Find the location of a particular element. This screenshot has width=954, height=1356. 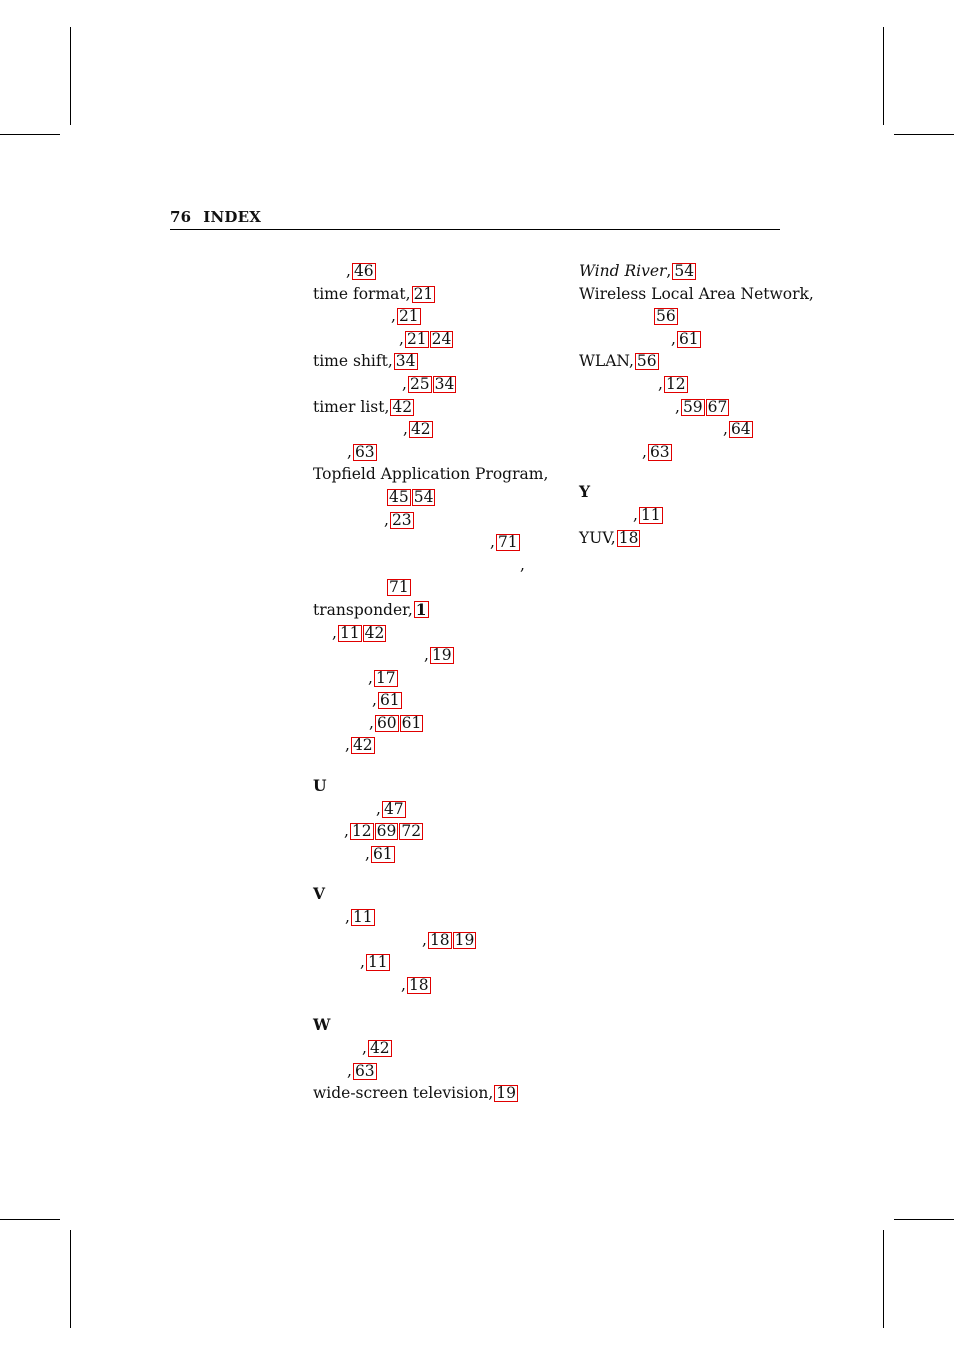

index-entry: time format, 21 is located at coordinates (433, 294).